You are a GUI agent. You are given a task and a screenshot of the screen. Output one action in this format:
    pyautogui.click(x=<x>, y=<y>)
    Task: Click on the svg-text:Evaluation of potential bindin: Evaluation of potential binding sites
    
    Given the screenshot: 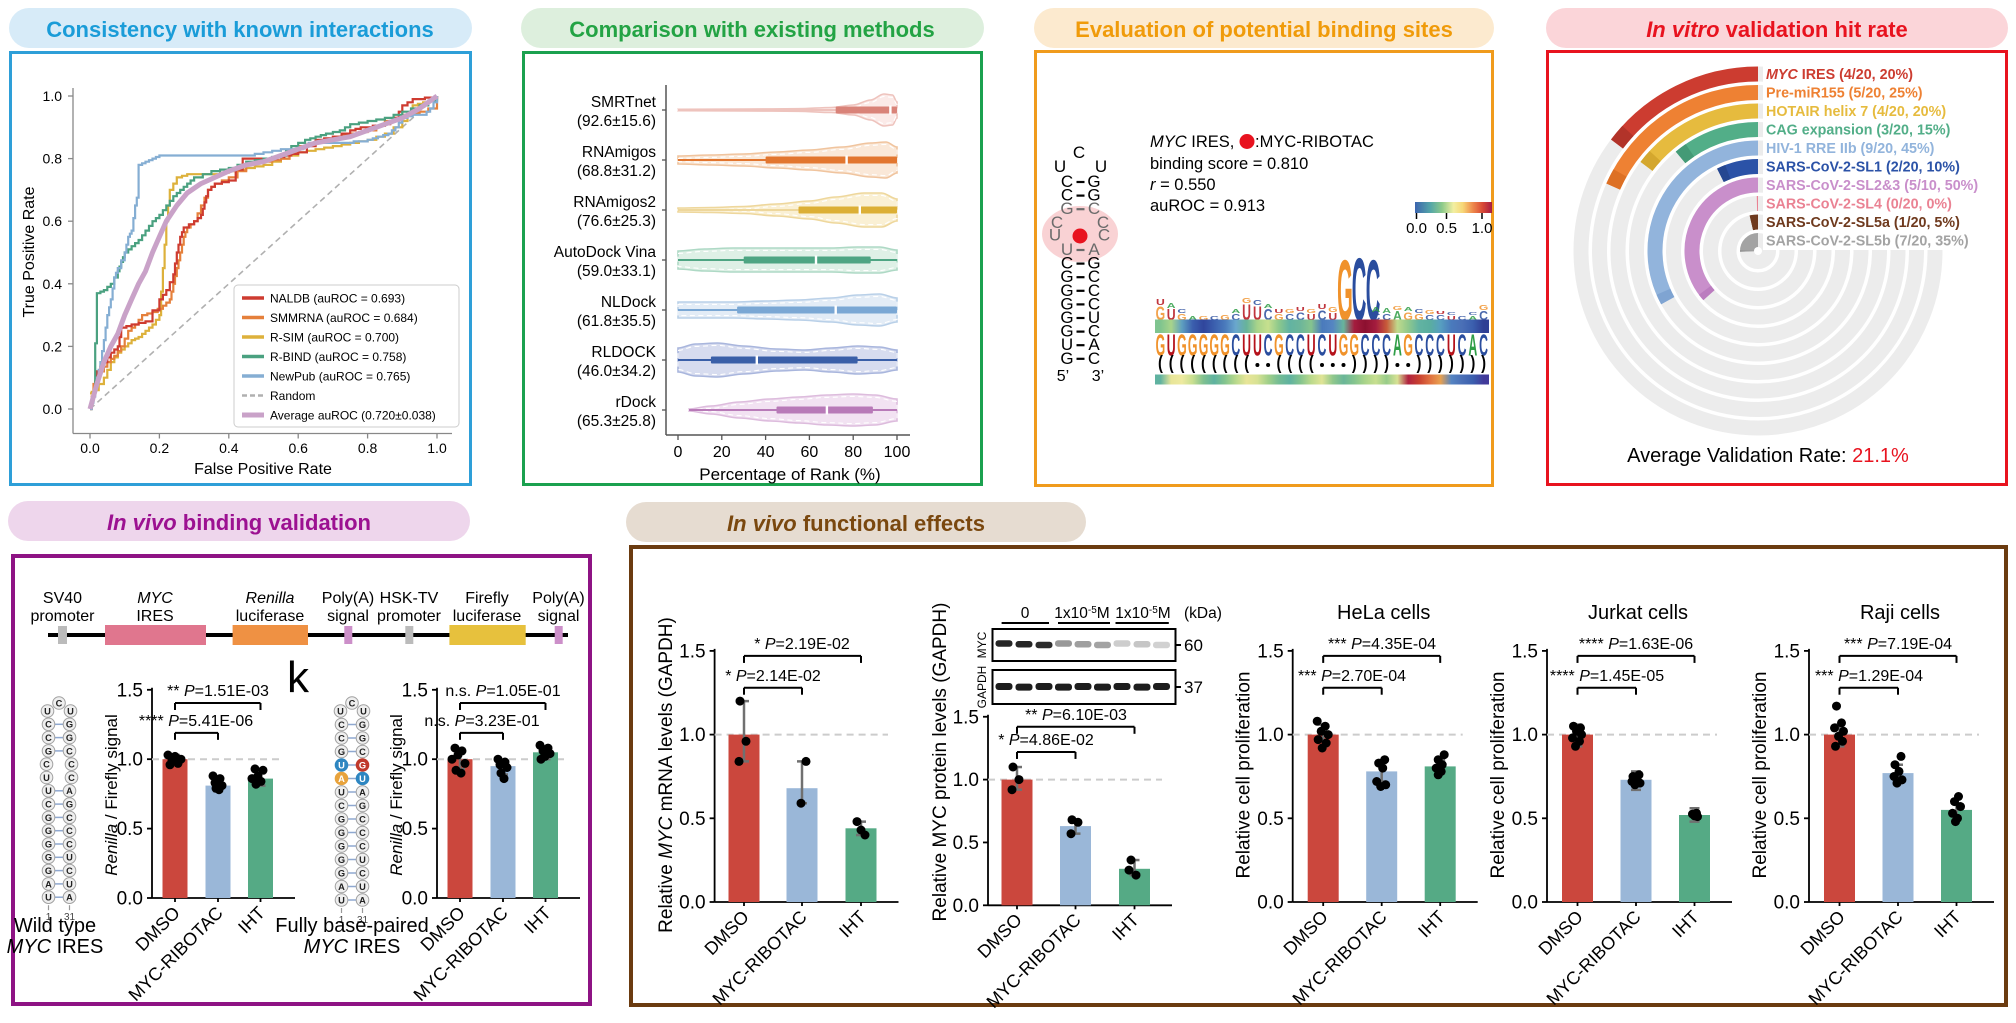 What is the action you would take?
    pyautogui.click(x=1264, y=29)
    